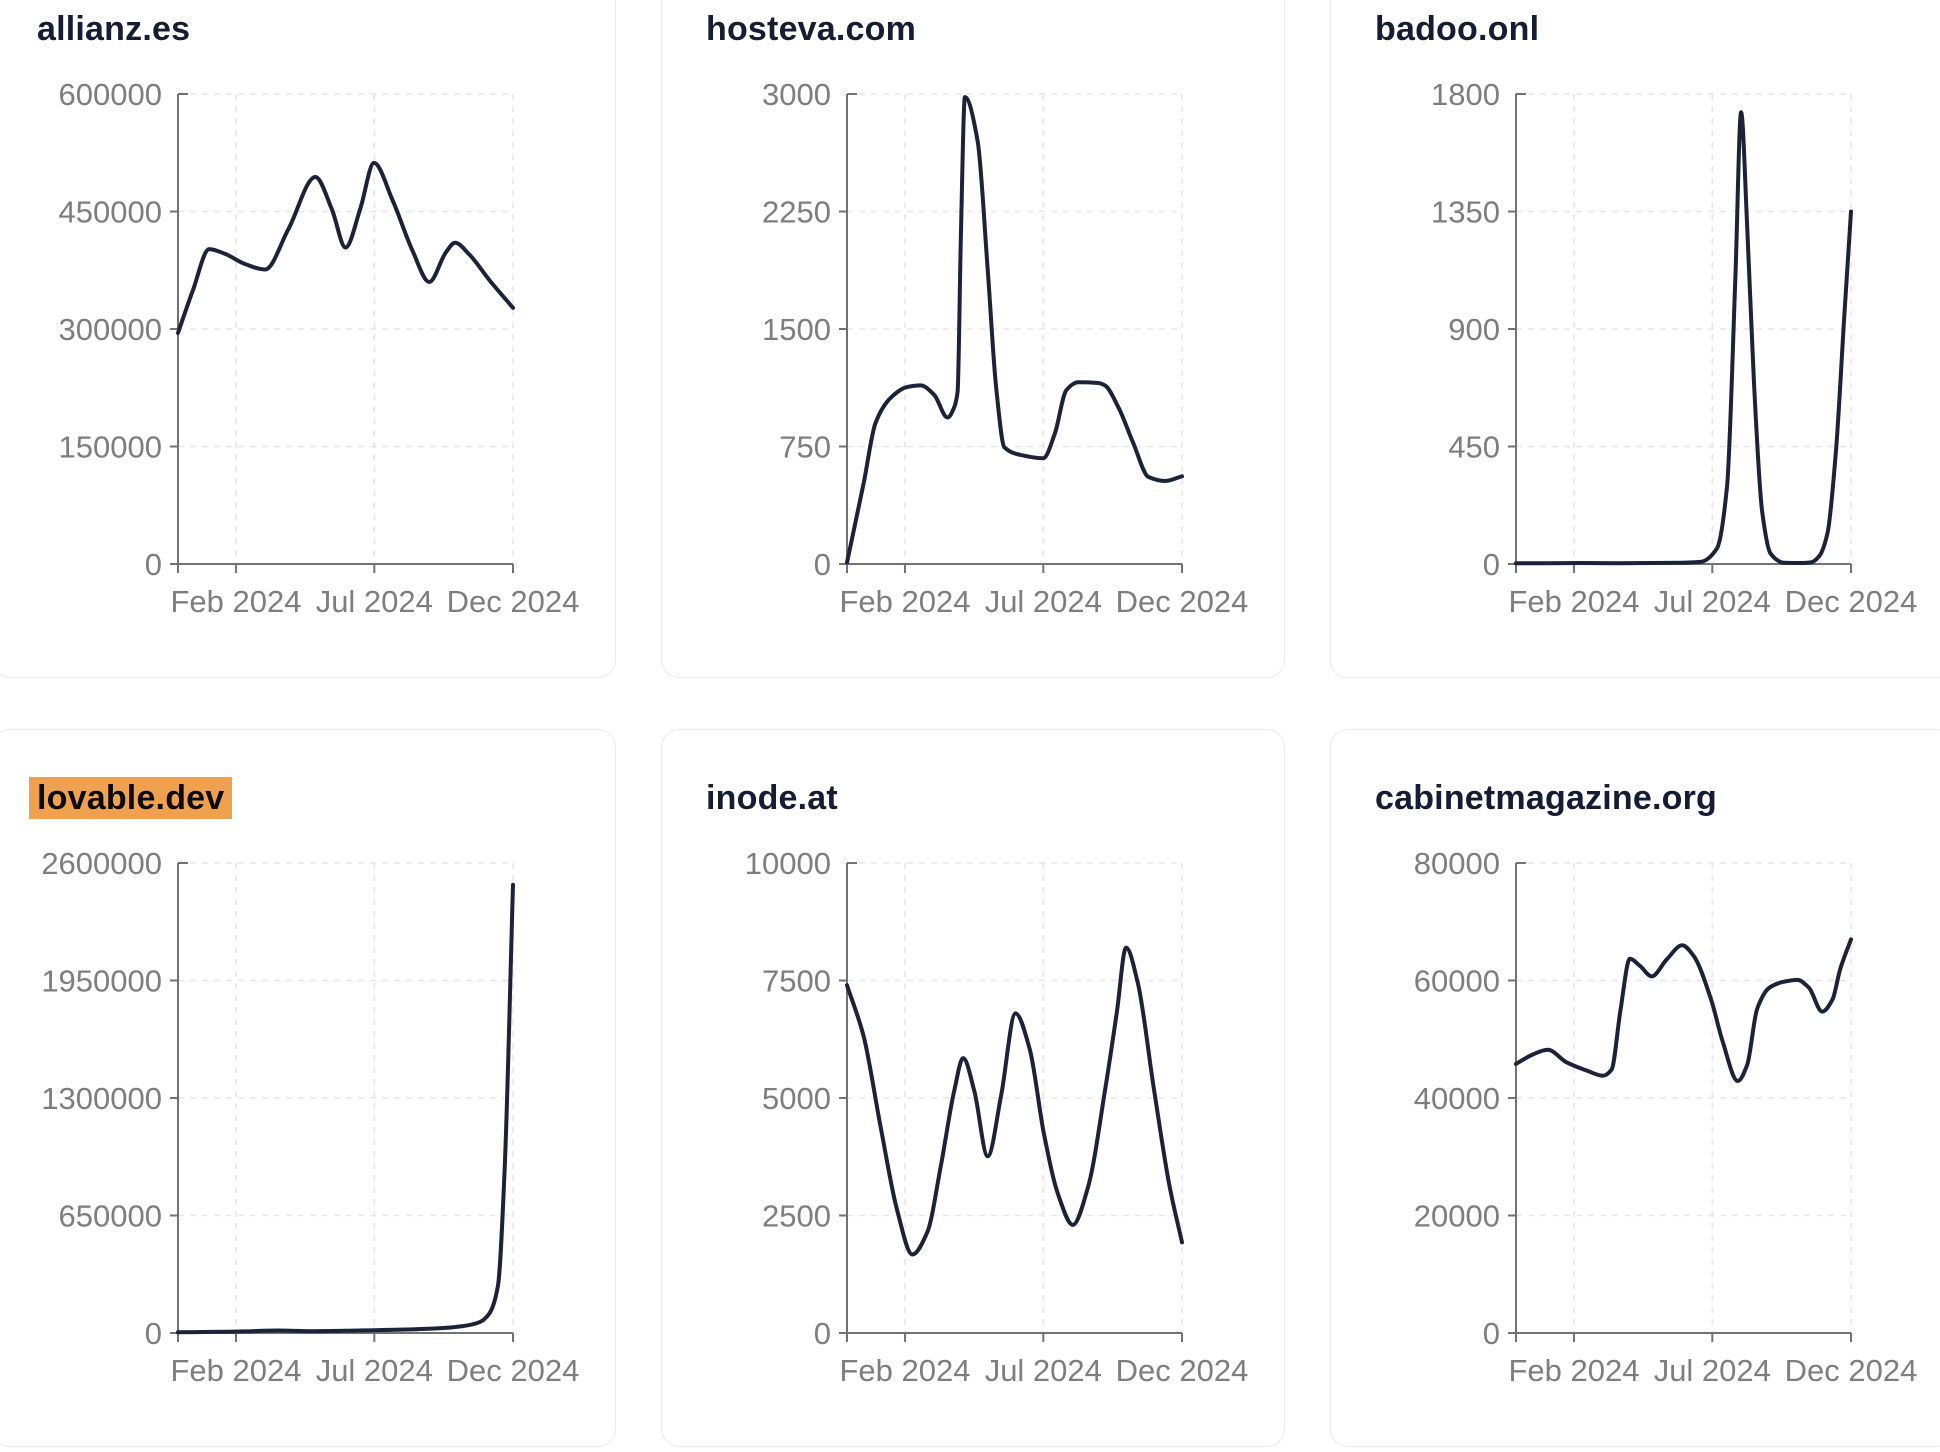 The image size is (1940, 1452). I want to click on chart-title: allianz.es, so click(113, 29).